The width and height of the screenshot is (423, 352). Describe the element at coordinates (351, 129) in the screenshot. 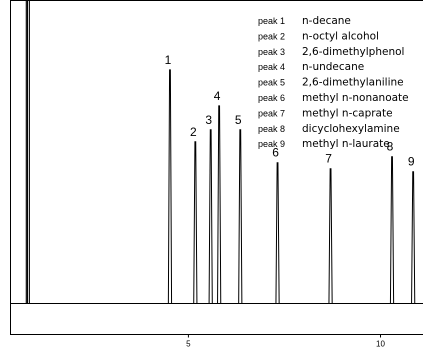

I see `legend-compound-name: dicyclohexylamine` at that location.